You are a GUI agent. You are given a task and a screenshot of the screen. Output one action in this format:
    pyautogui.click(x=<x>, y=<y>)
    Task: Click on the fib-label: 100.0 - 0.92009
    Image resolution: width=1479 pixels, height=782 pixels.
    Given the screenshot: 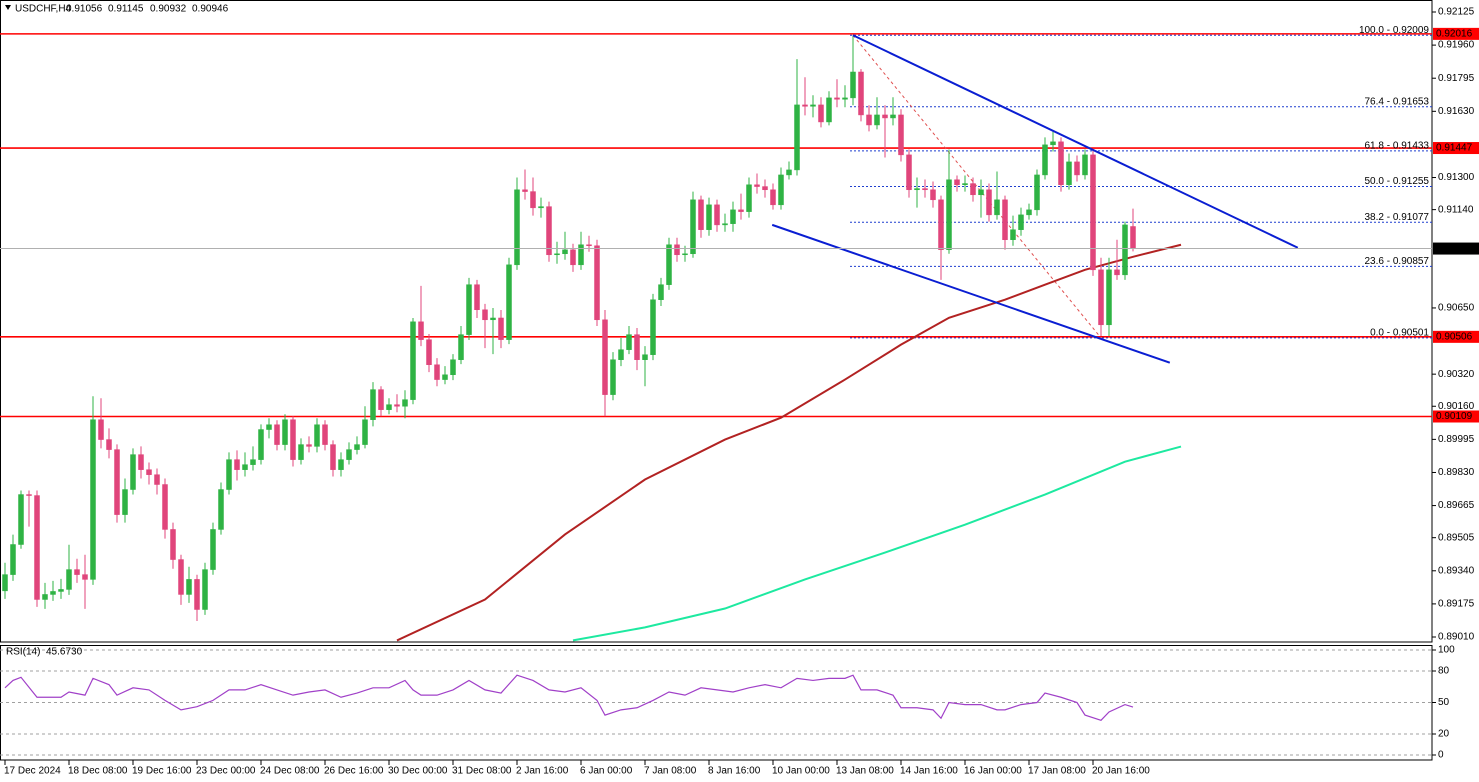 What is the action you would take?
    pyautogui.click(x=1394, y=30)
    